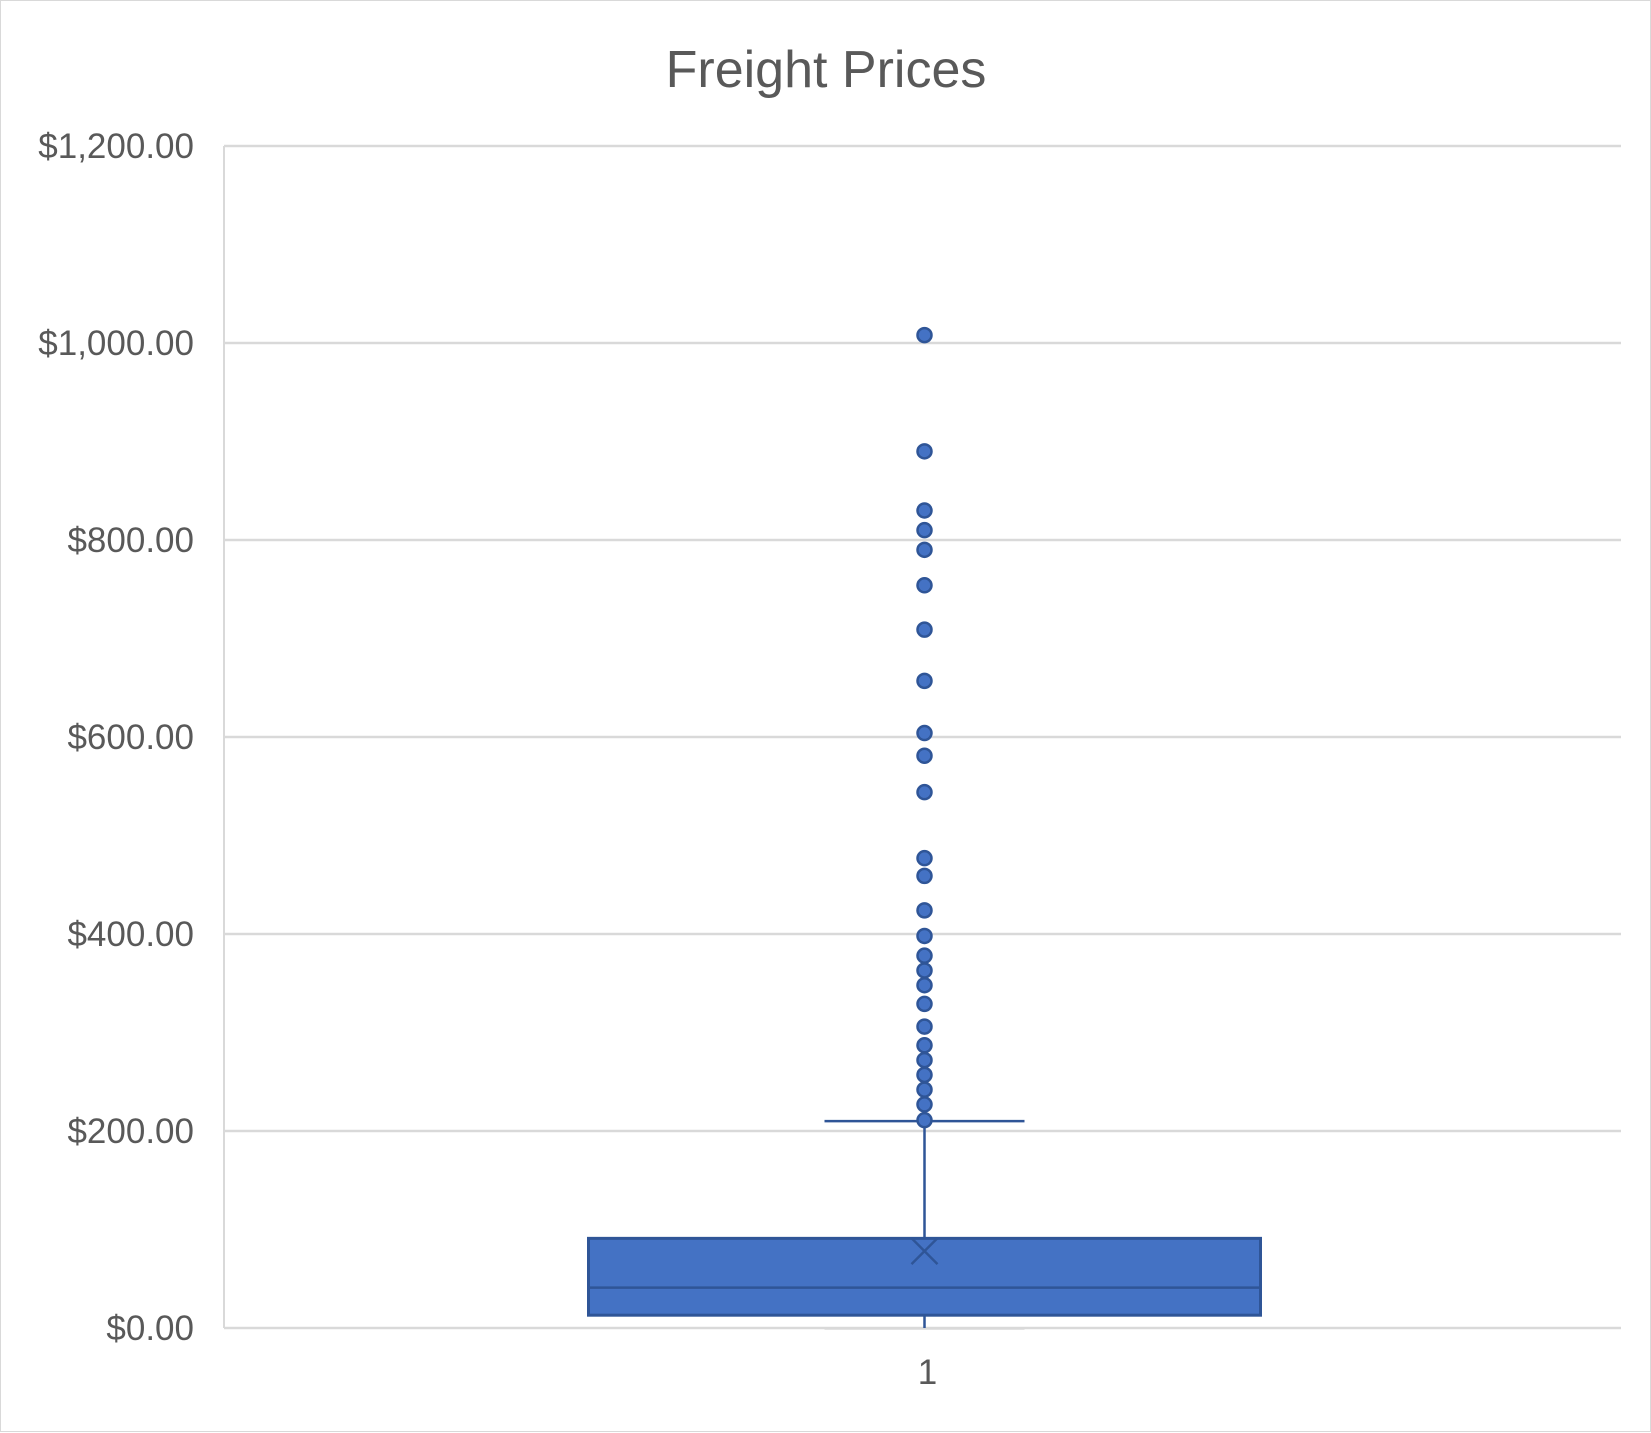 The width and height of the screenshot is (1651, 1433). I want to click on y-tick-label: $600.00, so click(130, 737).